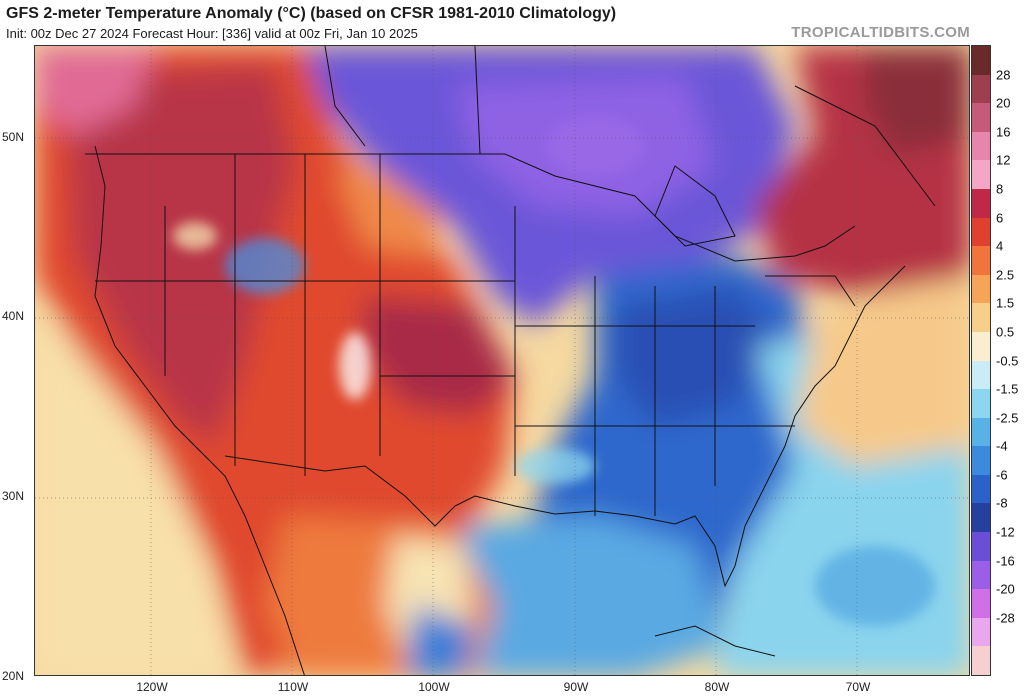  Describe the element at coordinates (345, 96) in the screenshot. I see `province-line-west` at that location.